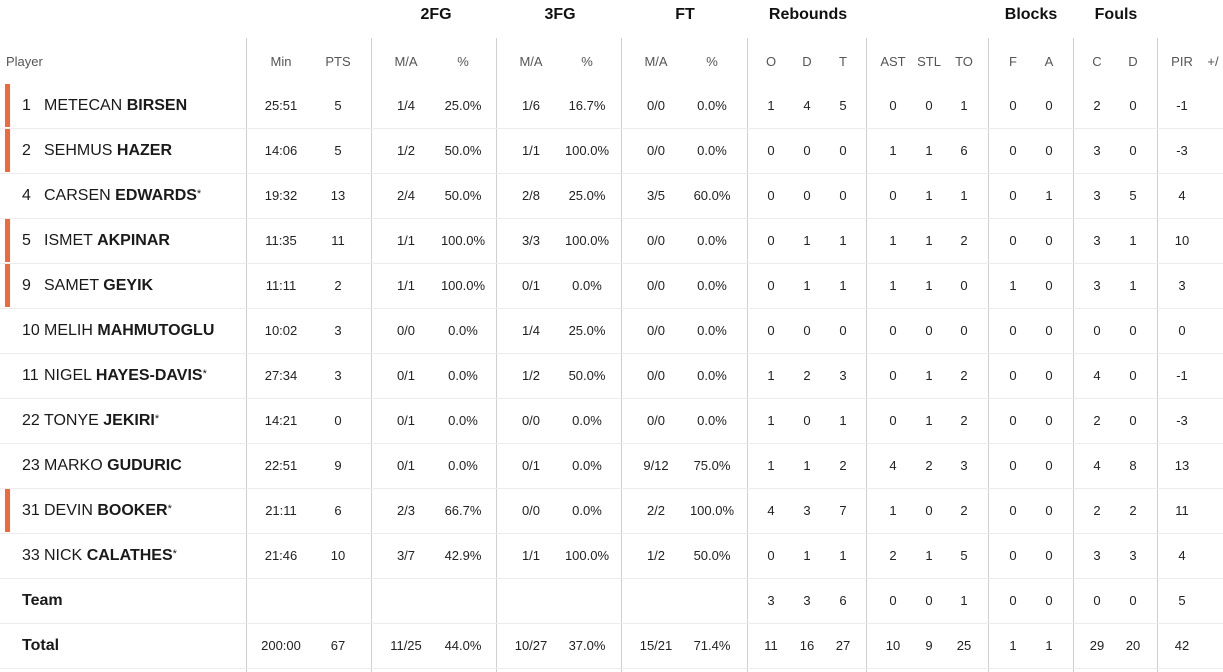 This screenshot has height=672, width=1223. Describe the element at coordinates (338, 105) in the screenshot. I see `stat-pts: 5` at that location.